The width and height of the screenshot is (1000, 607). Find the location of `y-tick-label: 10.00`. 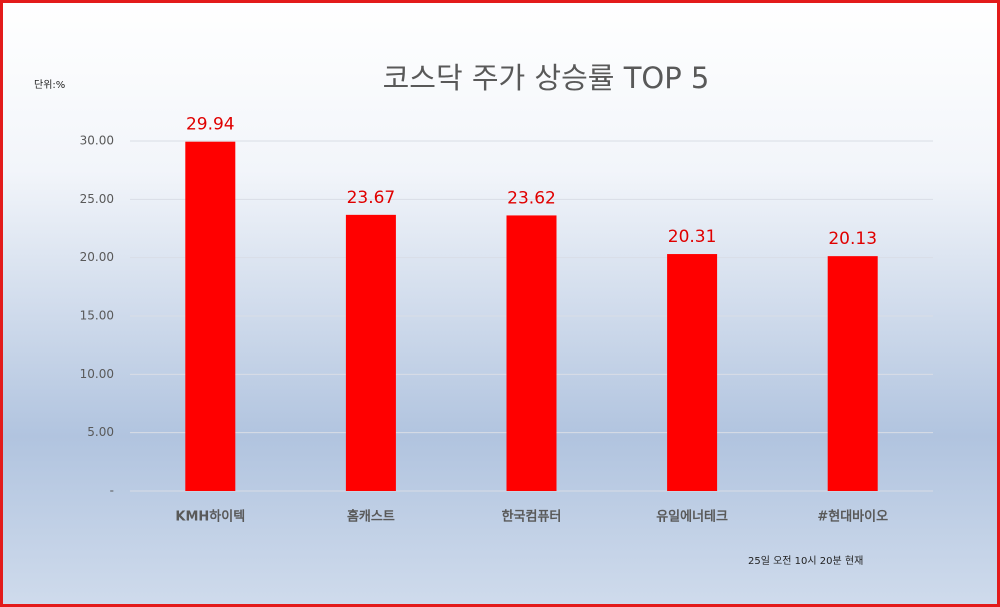

y-tick-label: 10.00 is located at coordinates (97, 374).